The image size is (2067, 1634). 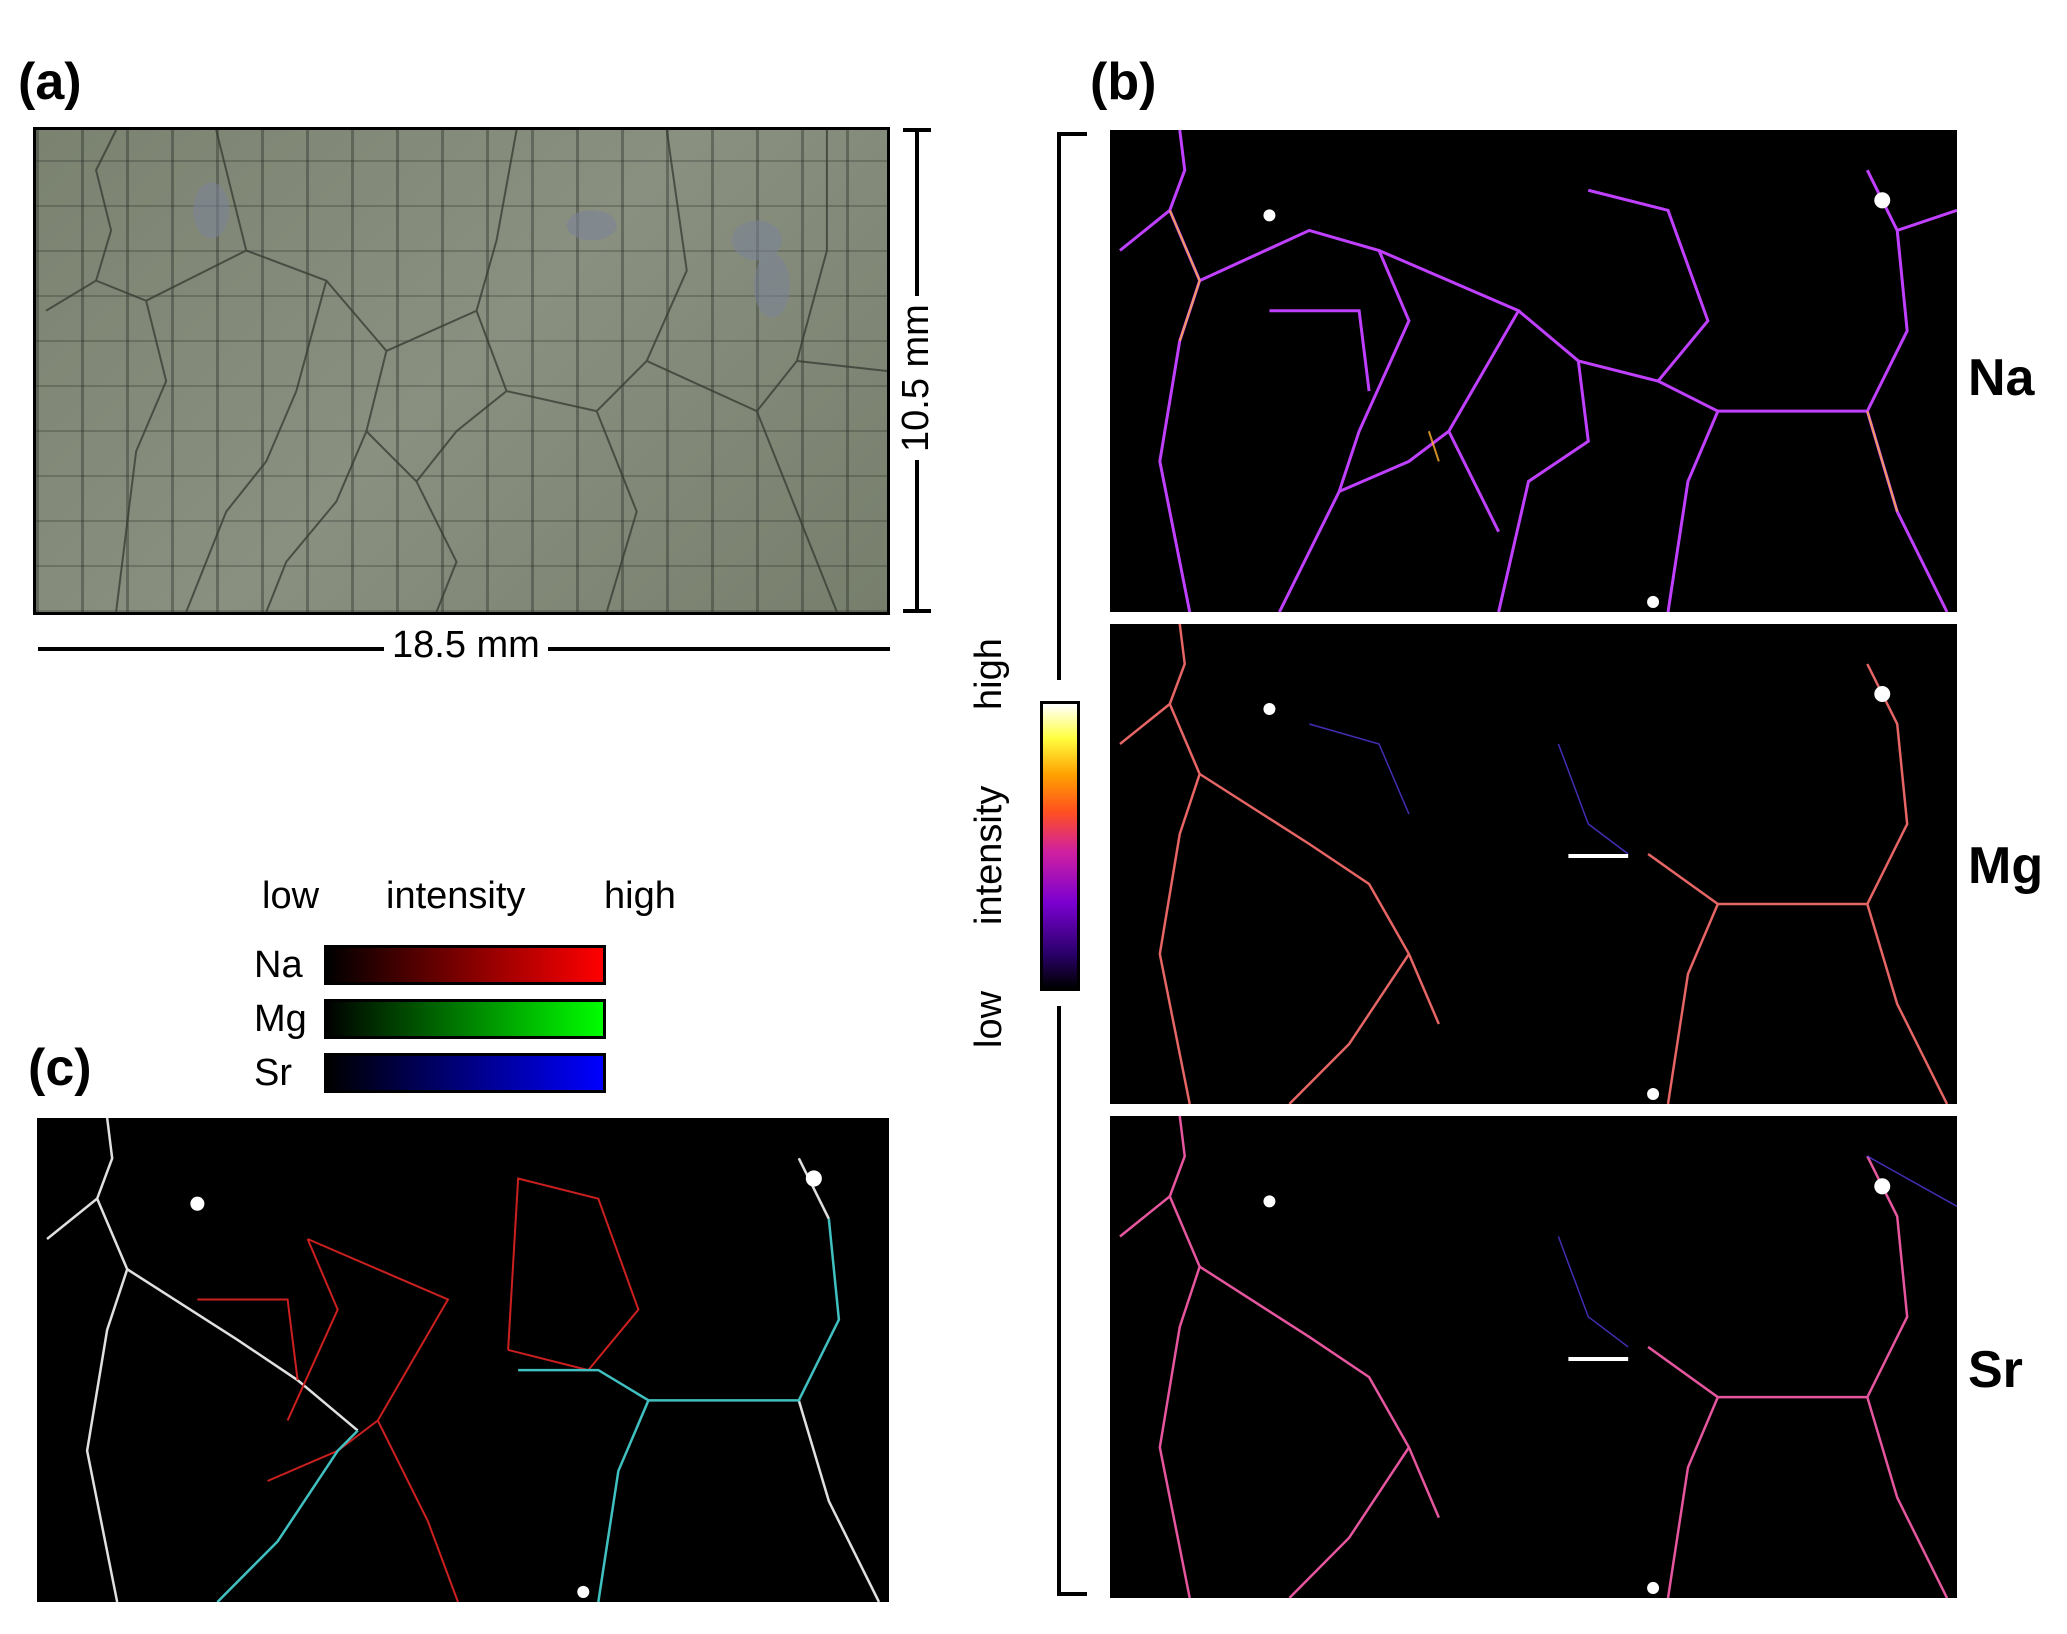 What do you see at coordinates (273, 1073) in the screenshot?
I see `legend-row-label-sr: Sr` at bounding box center [273, 1073].